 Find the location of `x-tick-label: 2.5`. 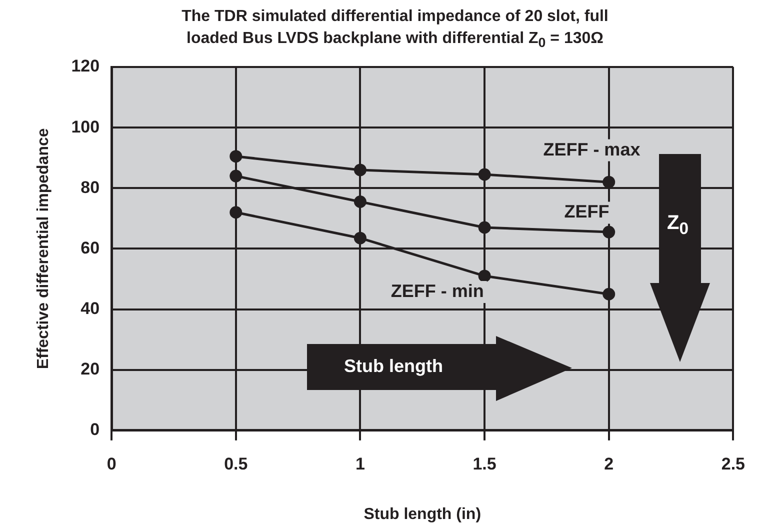

x-tick-label: 2.5 is located at coordinates (733, 464).